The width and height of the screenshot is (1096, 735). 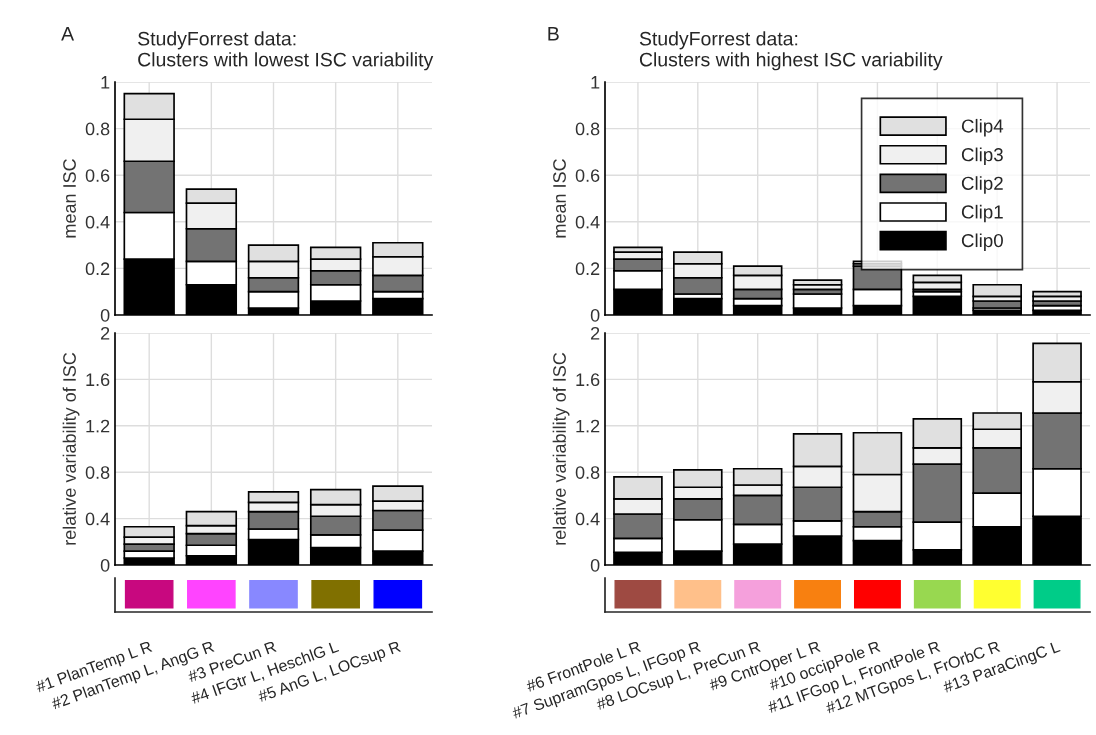 What do you see at coordinates (982, 127) in the screenshot?
I see `legend-label: Clip4` at bounding box center [982, 127].